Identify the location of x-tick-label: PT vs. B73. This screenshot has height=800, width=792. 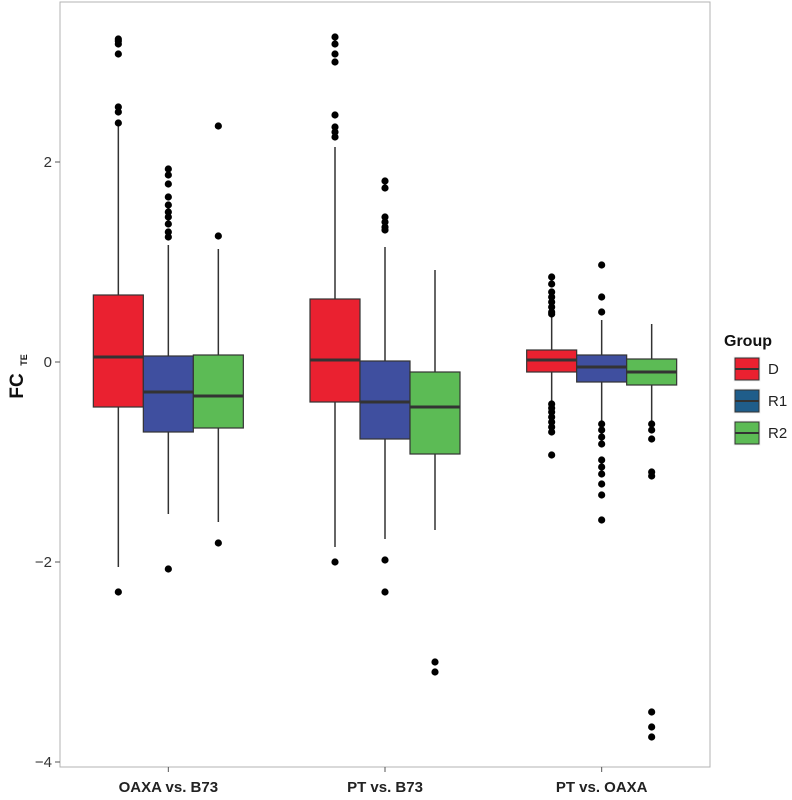
(385, 787).